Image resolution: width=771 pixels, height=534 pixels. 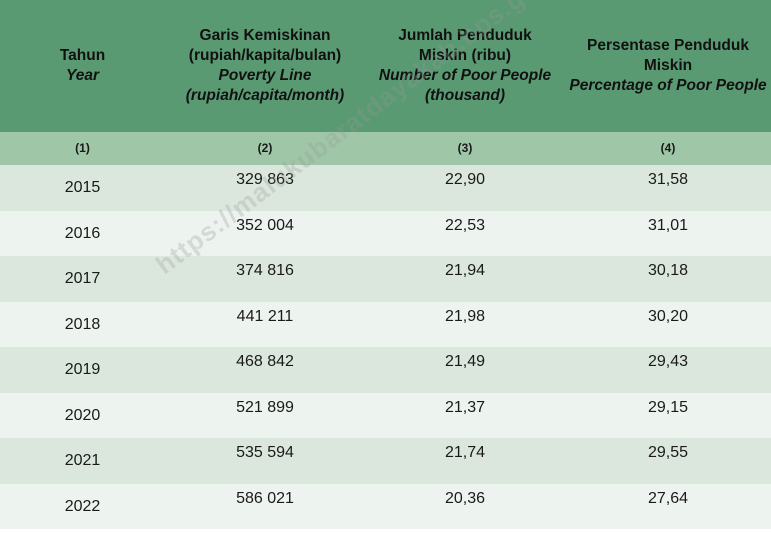 What do you see at coordinates (465, 361) in the screenshot?
I see `poor-people-cell: 21,49` at bounding box center [465, 361].